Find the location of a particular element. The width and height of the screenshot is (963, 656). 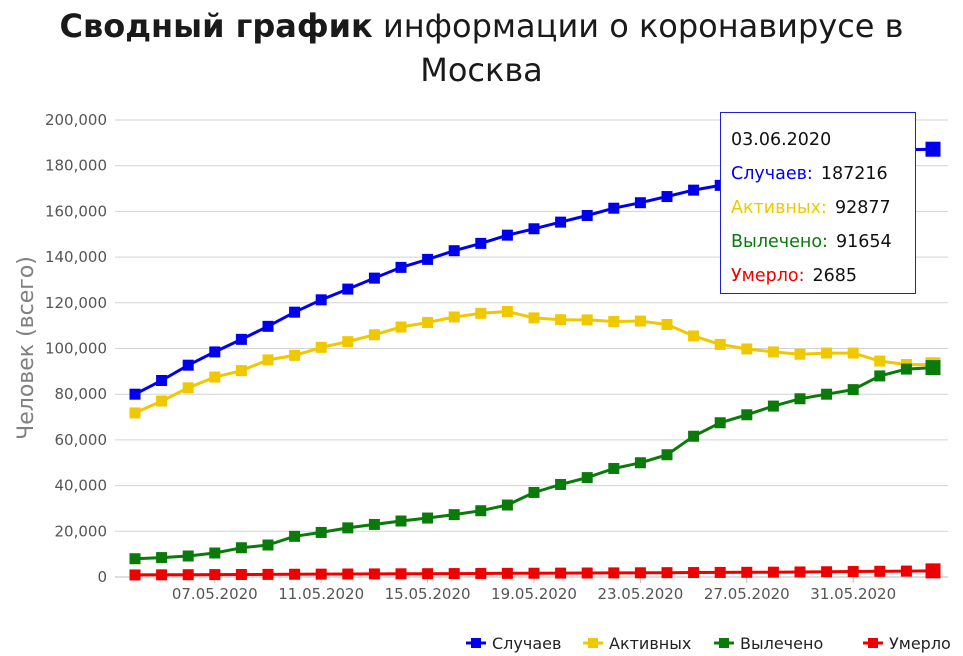

legend-label: Случаев is located at coordinates (526, 643).